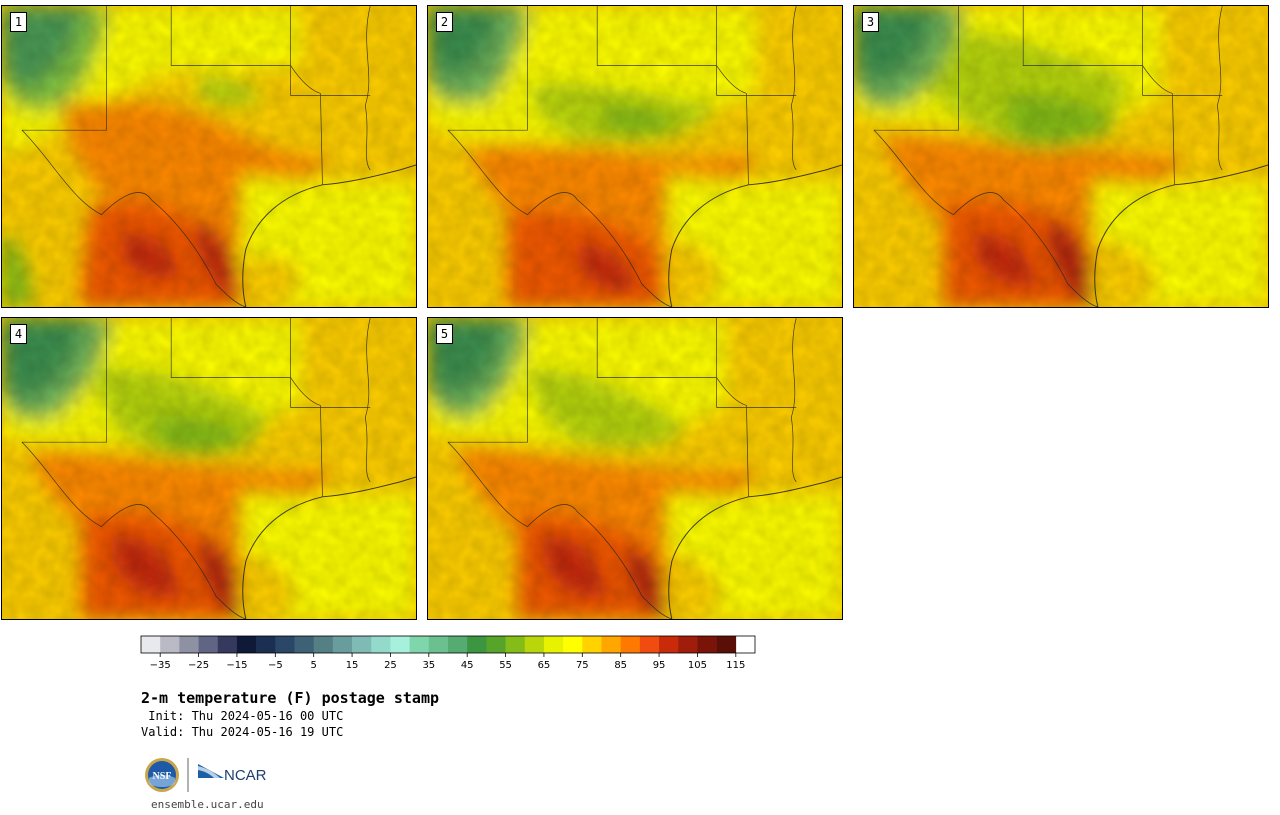  Describe the element at coordinates (242, 732) in the screenshot. I see `valid-time: Valid: Thu 2024-05-16 19 UTC` at that location.